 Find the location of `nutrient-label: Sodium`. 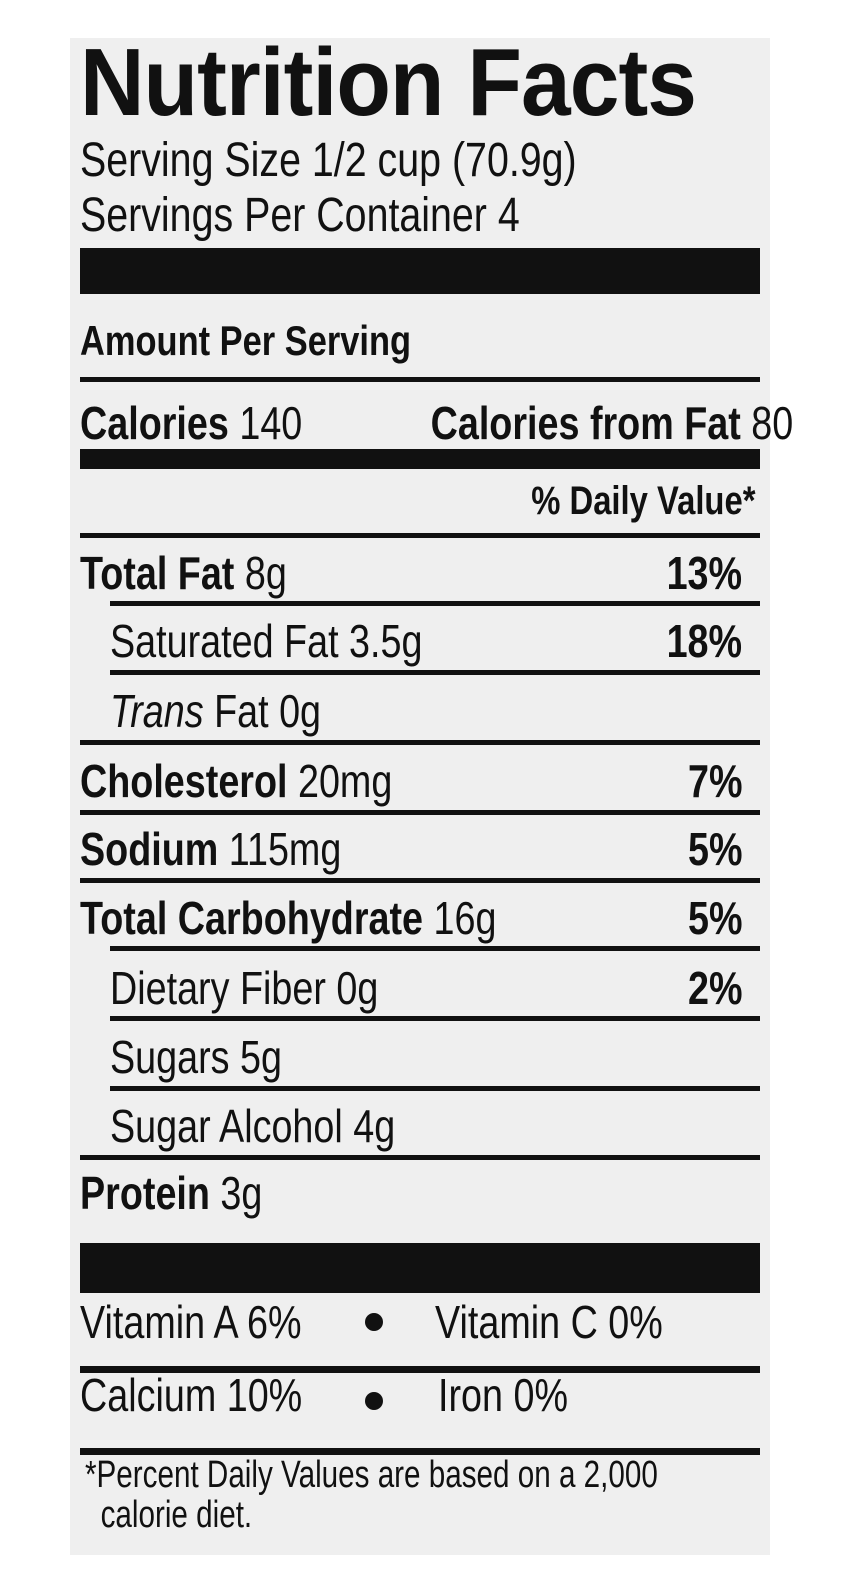

nutrient-label: Sodium is located at coordinates (149, 849).